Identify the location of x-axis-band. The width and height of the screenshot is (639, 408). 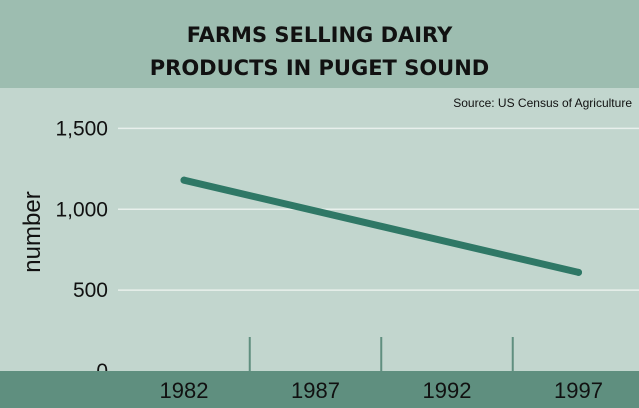
(319, 389).